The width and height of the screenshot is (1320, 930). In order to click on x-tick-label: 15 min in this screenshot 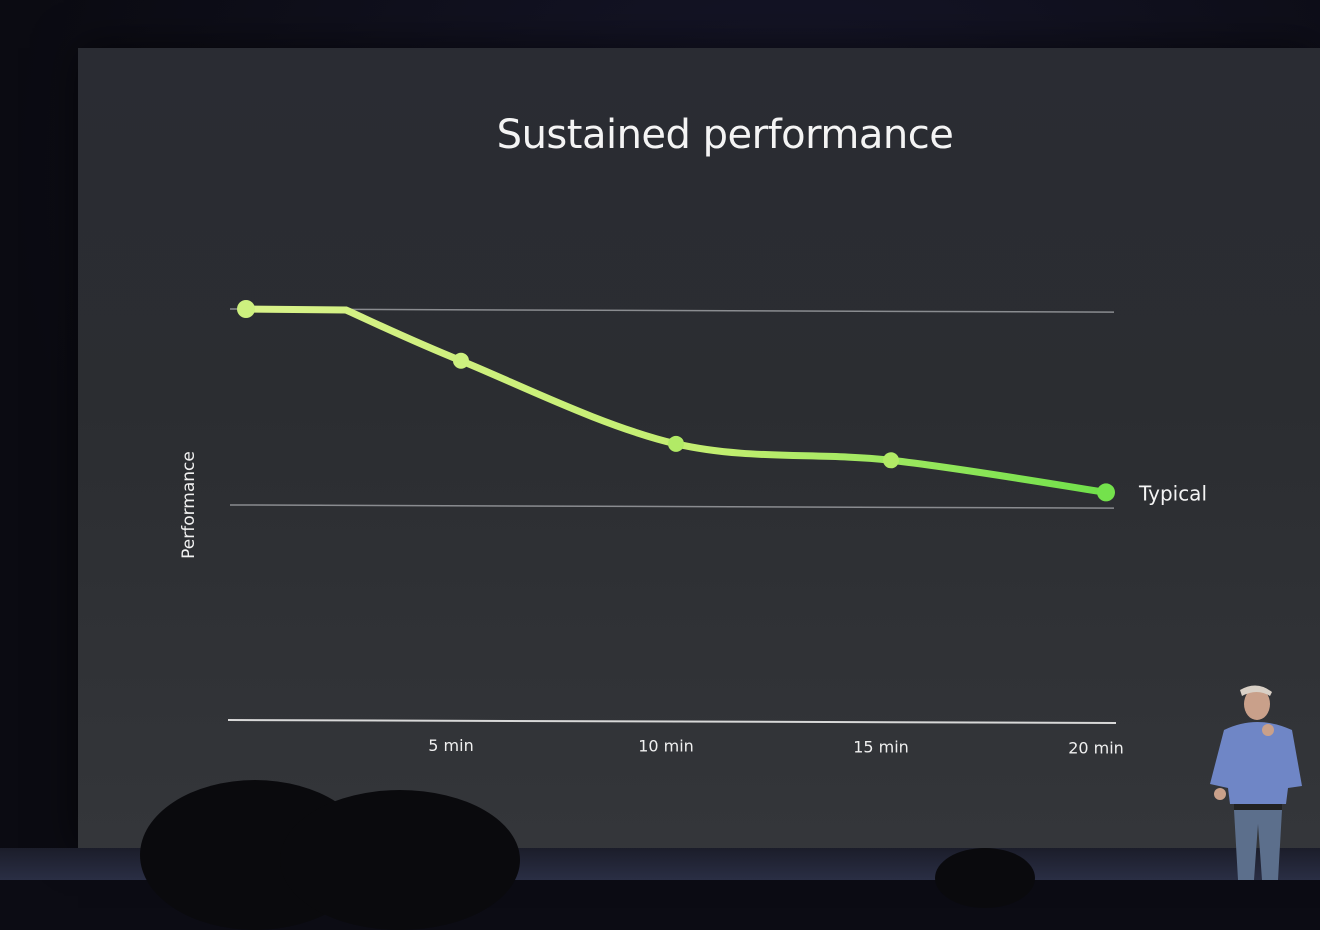, I will do `click(881, 747)`.